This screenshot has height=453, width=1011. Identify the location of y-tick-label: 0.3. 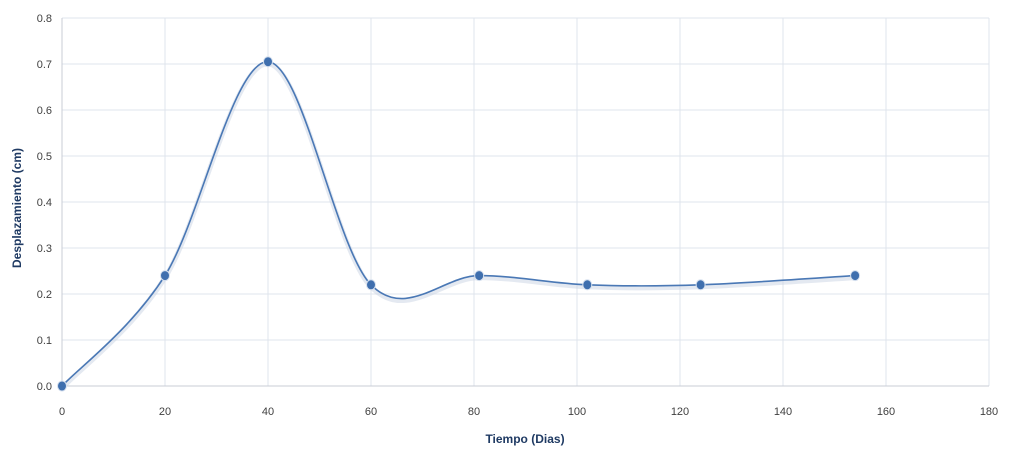
(44, 249).